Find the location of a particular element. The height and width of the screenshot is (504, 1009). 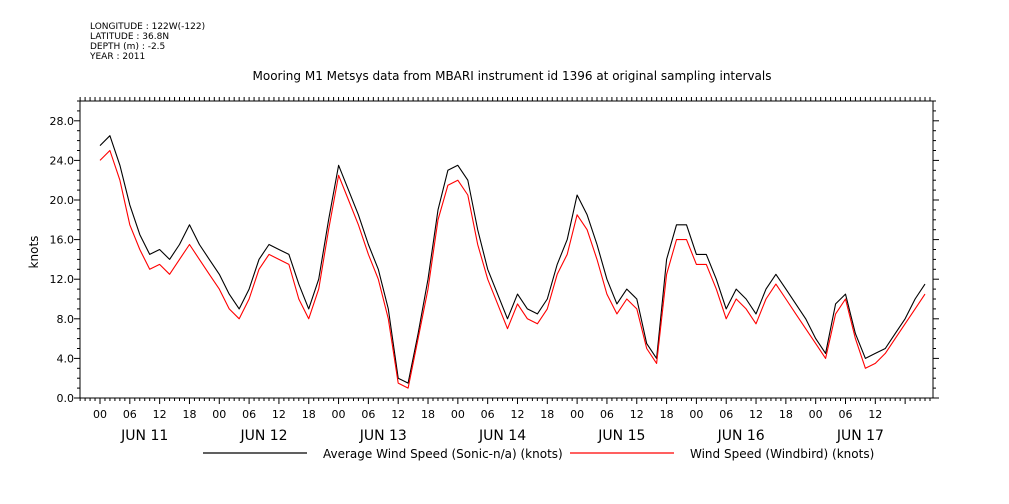

y-tick-label: 24.0 is located at coordinates (62, 160).